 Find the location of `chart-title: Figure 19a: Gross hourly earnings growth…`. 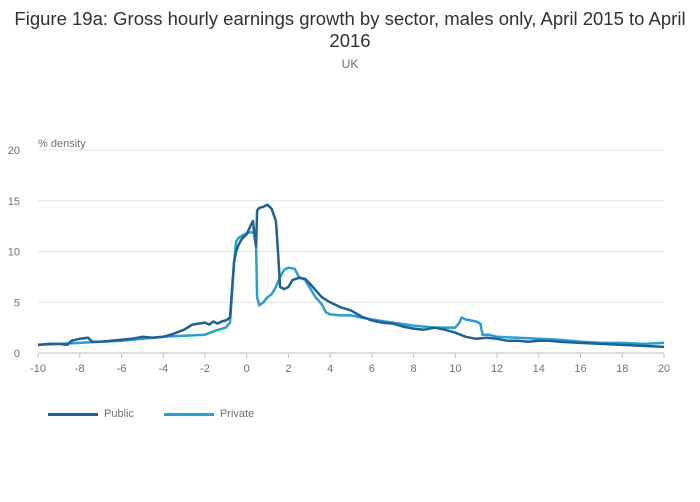

chart-title: Figure 19a: Gross hourly earnings growth… is located at coordinates (350, 29).